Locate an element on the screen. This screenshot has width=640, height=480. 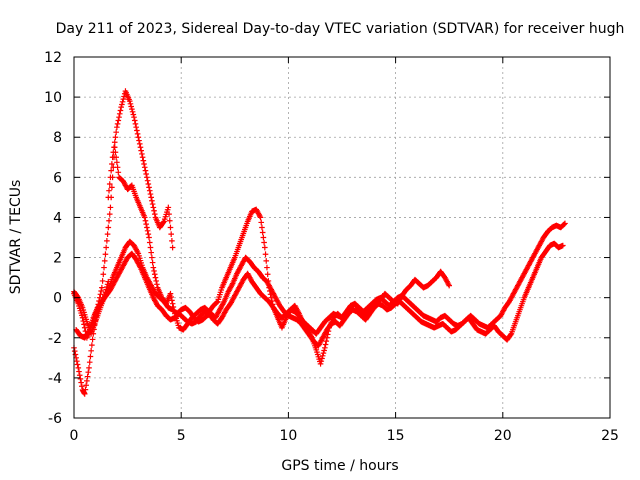
y-tick-label: 4 is located at coordinates (57, 218).